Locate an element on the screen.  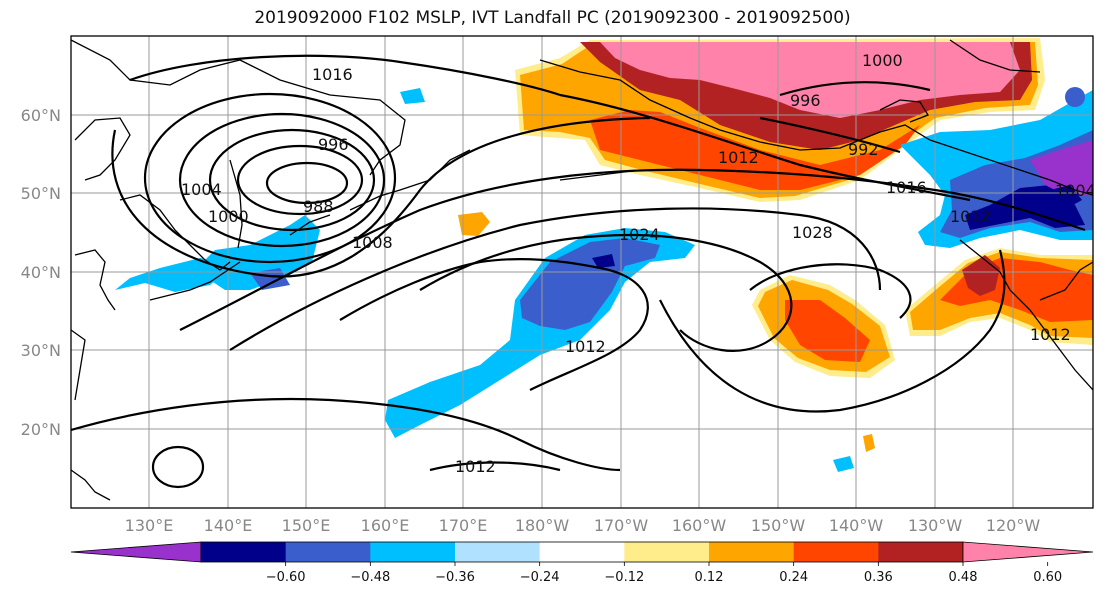
lon-label: 130°W is located at coordinates (935, 525).